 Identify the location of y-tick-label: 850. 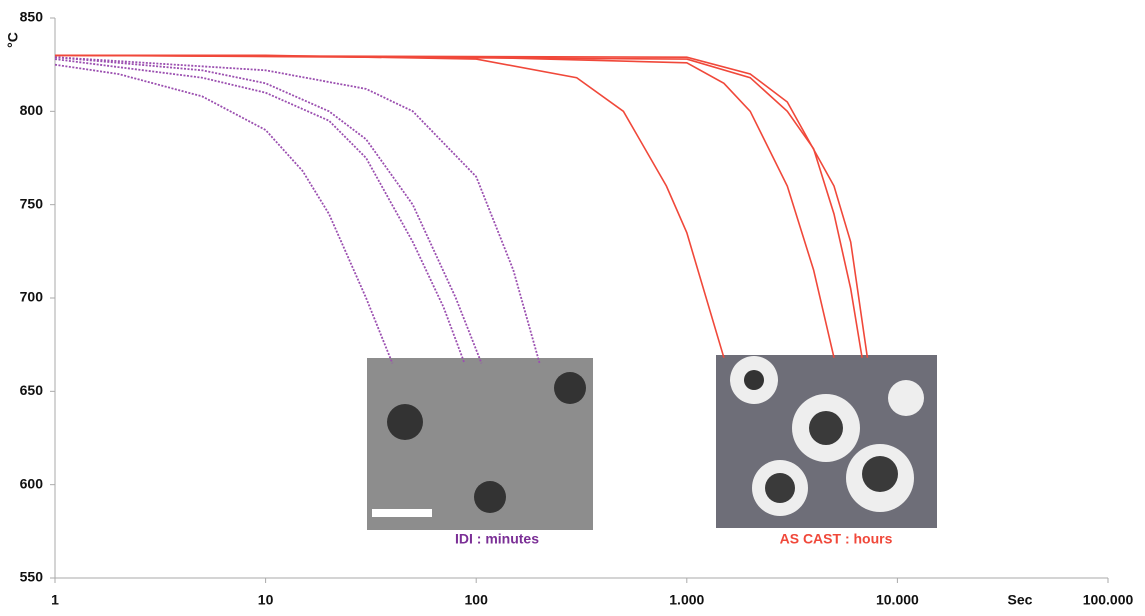
(32, 17).